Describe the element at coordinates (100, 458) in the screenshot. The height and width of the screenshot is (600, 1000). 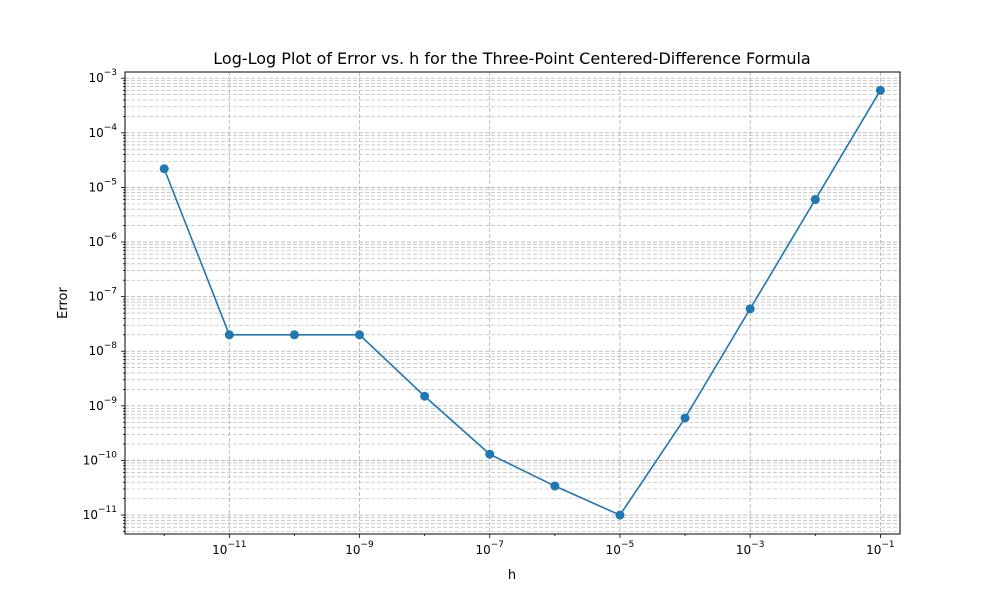
I see `y-tick-label: 10⁻¹⁰` at that location.